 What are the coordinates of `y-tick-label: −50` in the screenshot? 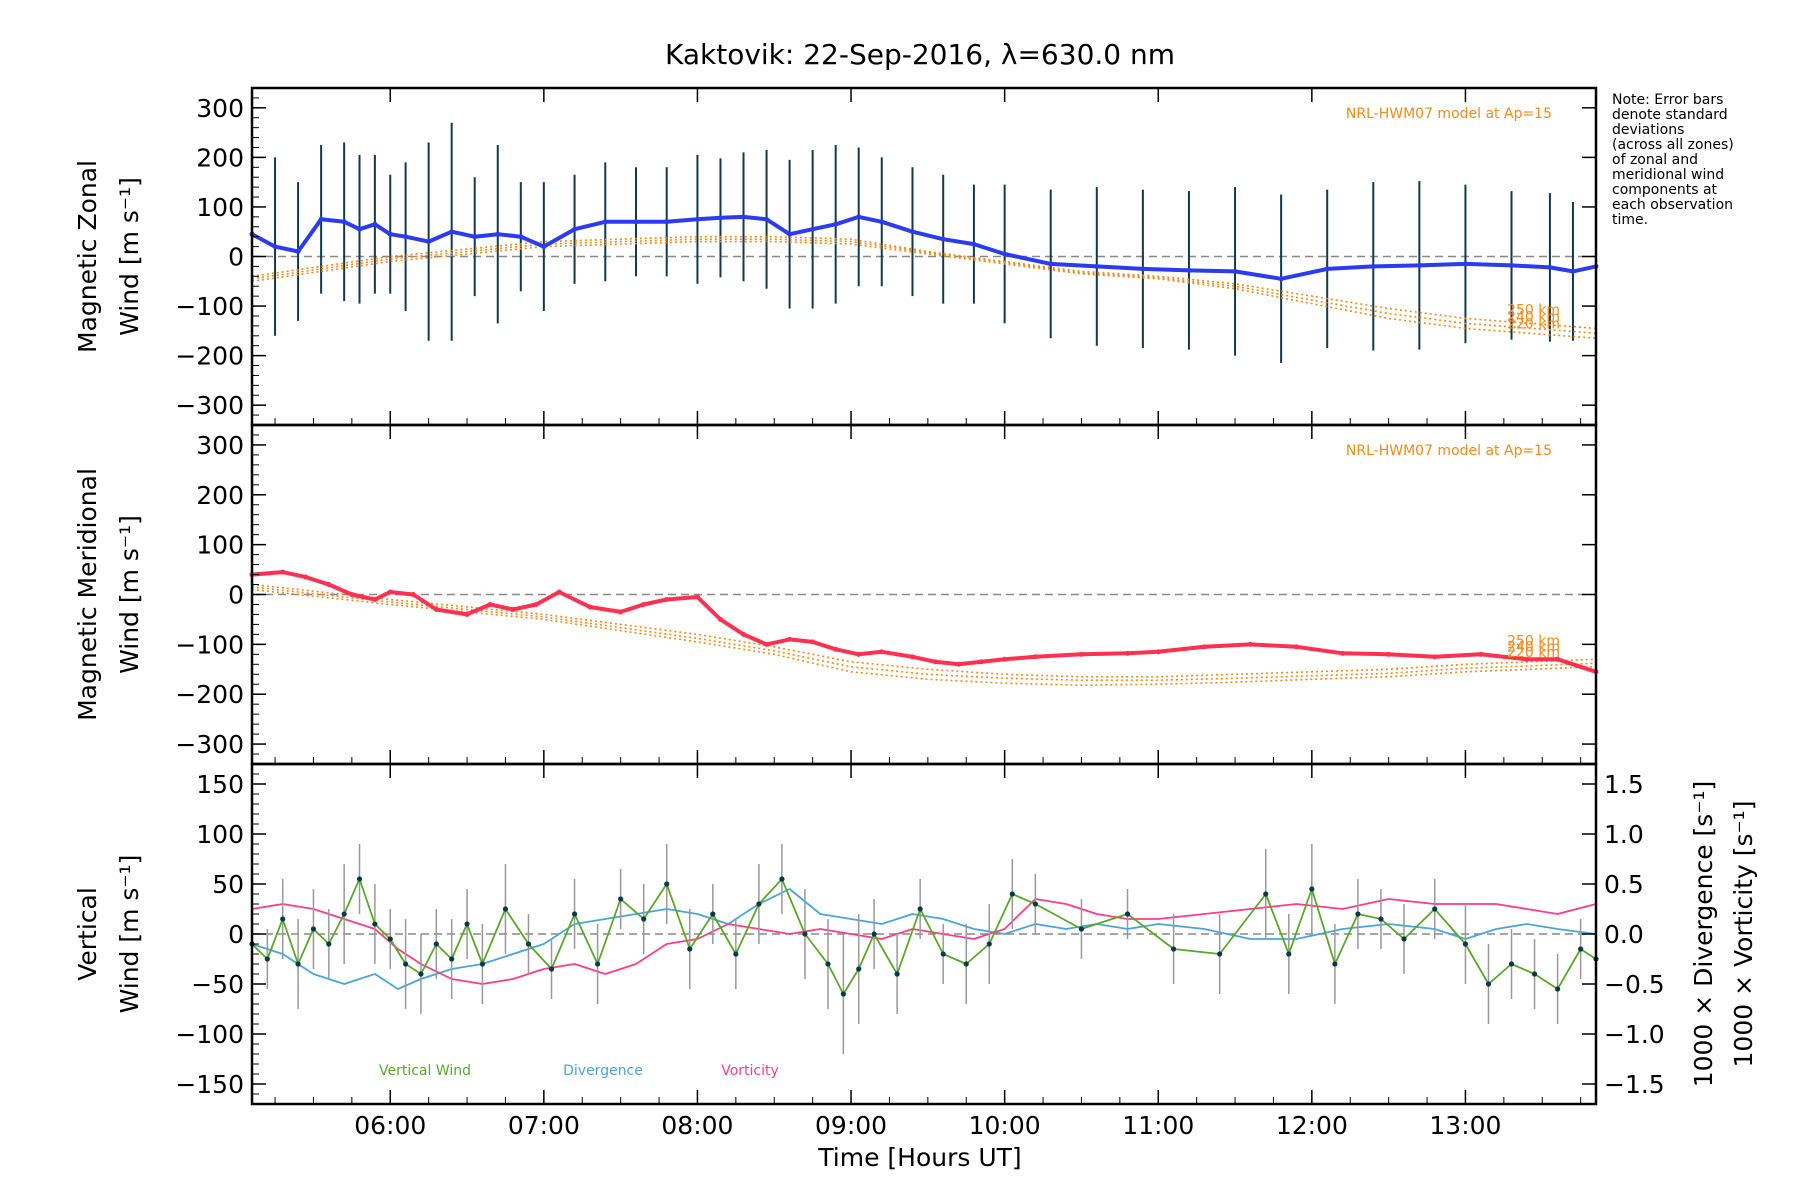 It's located at (217, 984).